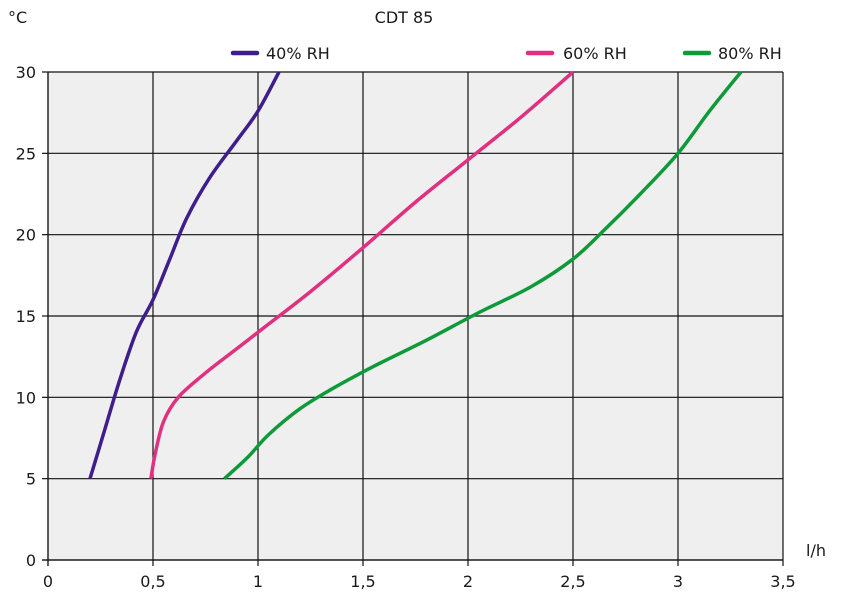 Image resolution: width=843 pixels, height=593 pixels. Describe the element at coordinates (31, 479) in the screenshot. I see `y-tick-label: 5` at that location.